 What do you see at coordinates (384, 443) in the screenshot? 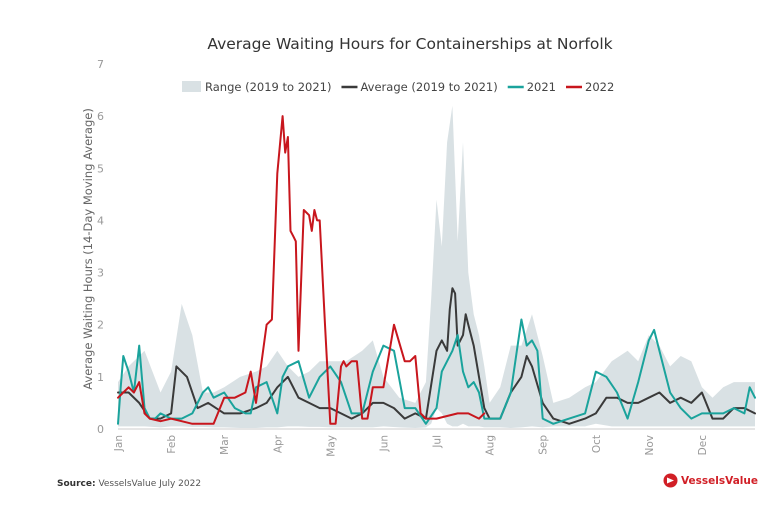
I see `x-tick-label: Jun` at bounding box center [384, 443].